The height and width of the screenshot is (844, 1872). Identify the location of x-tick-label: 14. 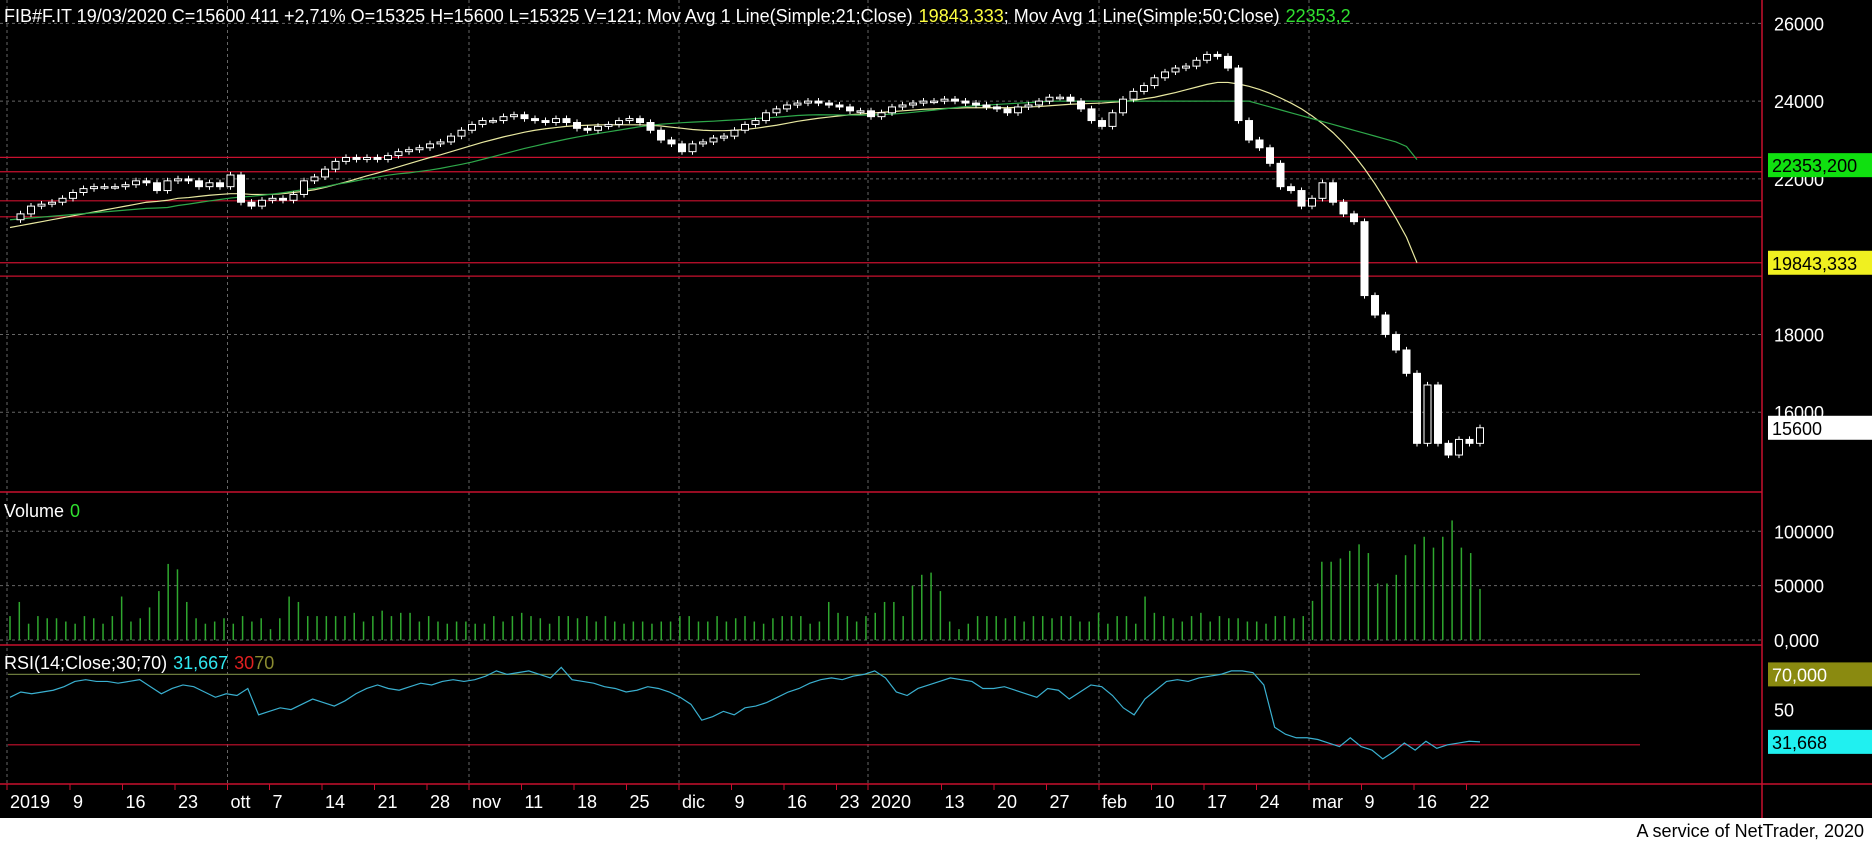
(335, 802).